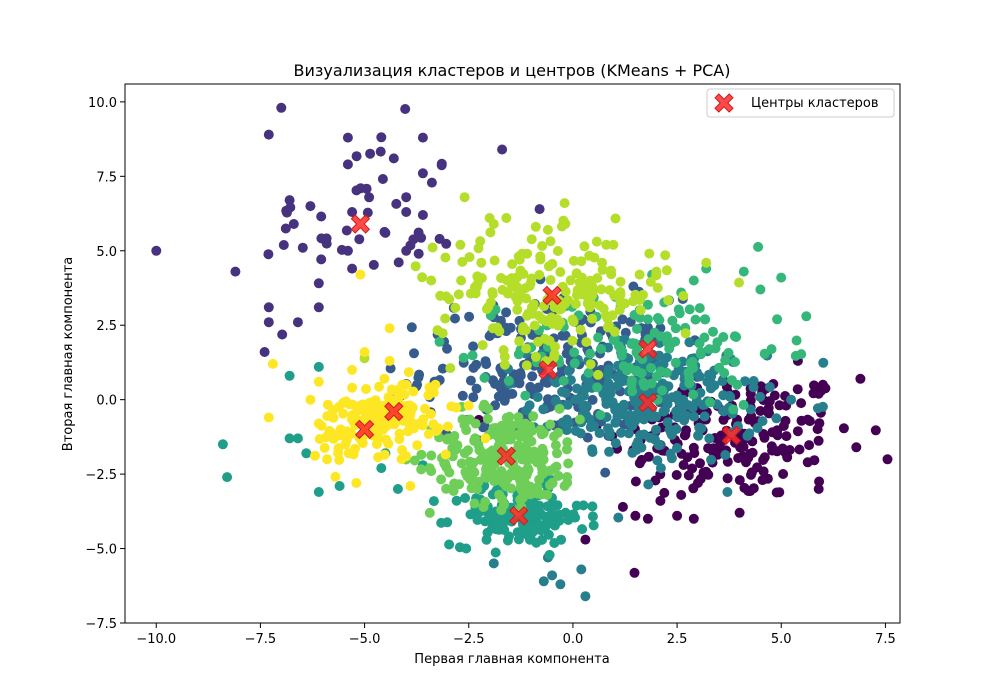 This screenshot has width=1000, height=700. What do you see at coordinates (101, 624) in the screenshot?
I see `y-tick-label: −7.5` at bounding box center [101, 624].